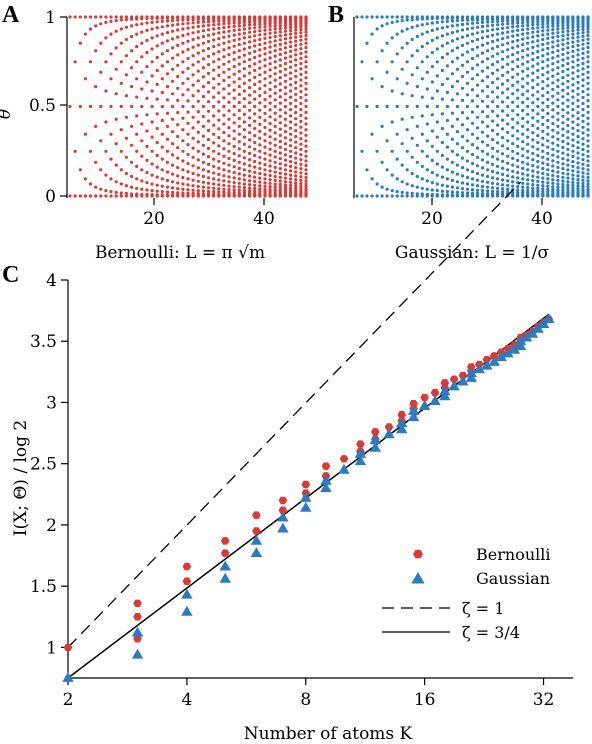 This screenshot has height=744, width=592. Describe the element at coordinates (43, 342) in the screenshot. I see `panel-c-ytick-label: 3.5` at that location.